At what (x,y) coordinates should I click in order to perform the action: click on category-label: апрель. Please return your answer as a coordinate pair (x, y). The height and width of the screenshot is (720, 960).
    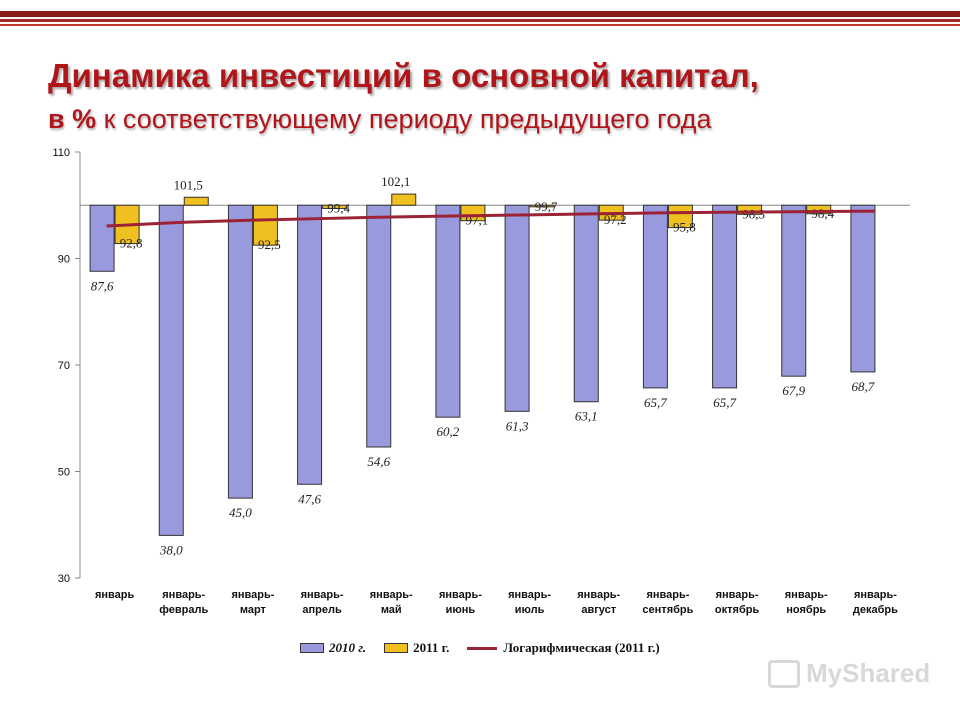
    Looking at the image, I should click on (322, 610).